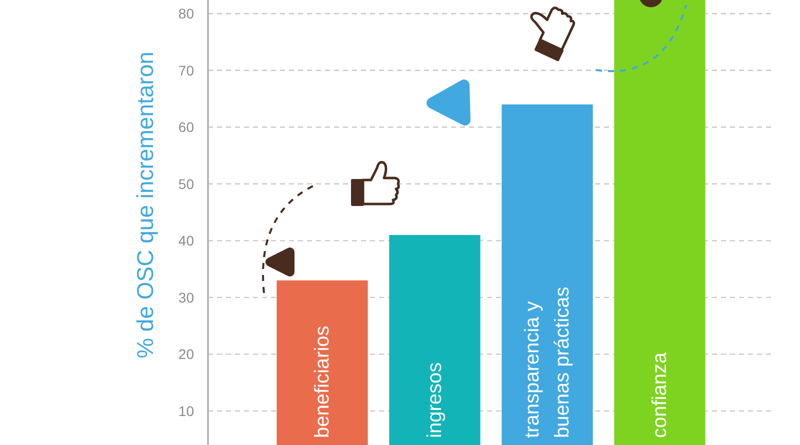  What do you see at coordinates (186, 14) in the screenshot?
I see `y-tick-label: 80` at bounding box center [186, 14].